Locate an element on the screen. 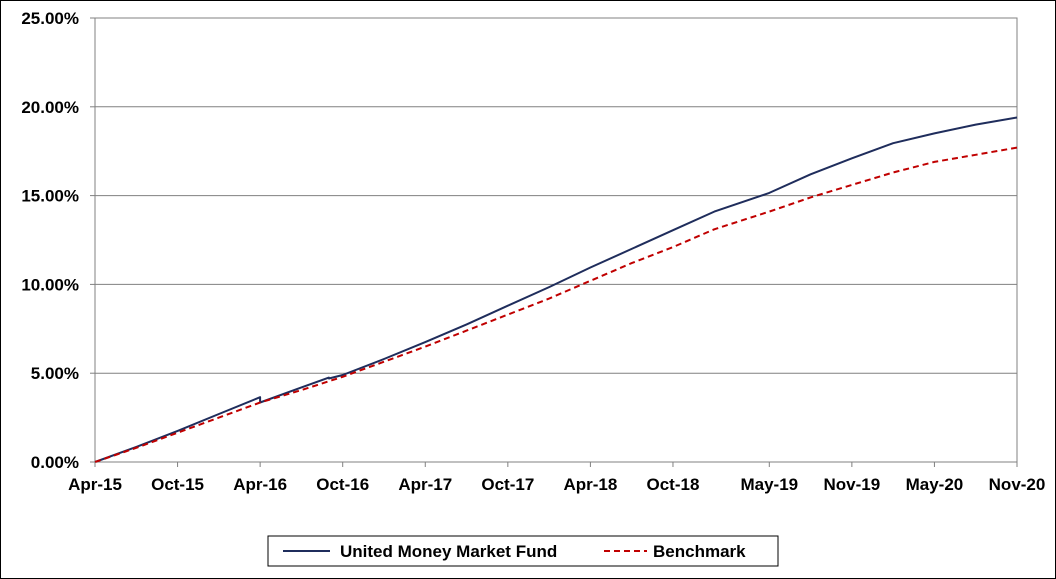 This screenshot has width=1056, height=579. y-axis-ticks: 0.00% 5.00% 10.00% 15.00% 20.00% 25.00% is located at coordinates (58, 240).